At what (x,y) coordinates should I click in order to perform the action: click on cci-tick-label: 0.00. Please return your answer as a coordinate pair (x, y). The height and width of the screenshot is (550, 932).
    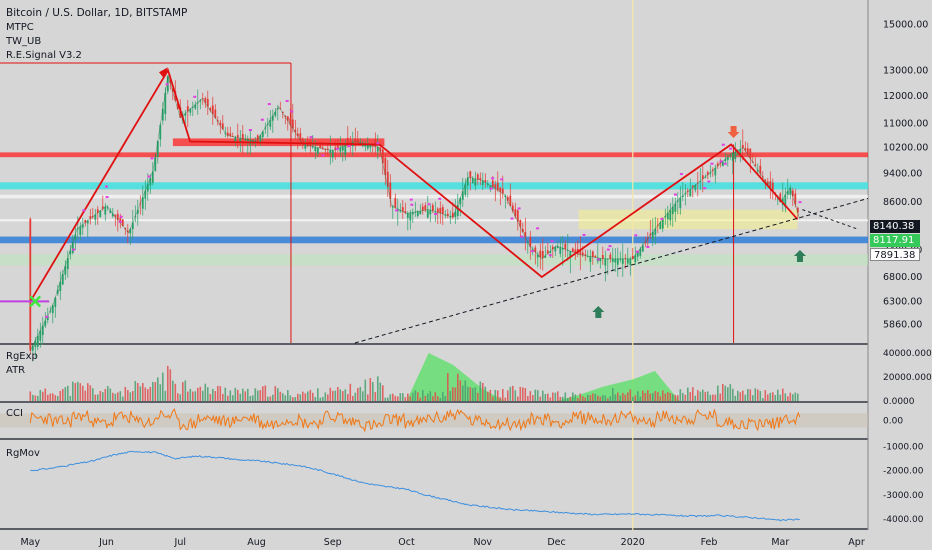
    Looking at the image, I should click on (893, 422).